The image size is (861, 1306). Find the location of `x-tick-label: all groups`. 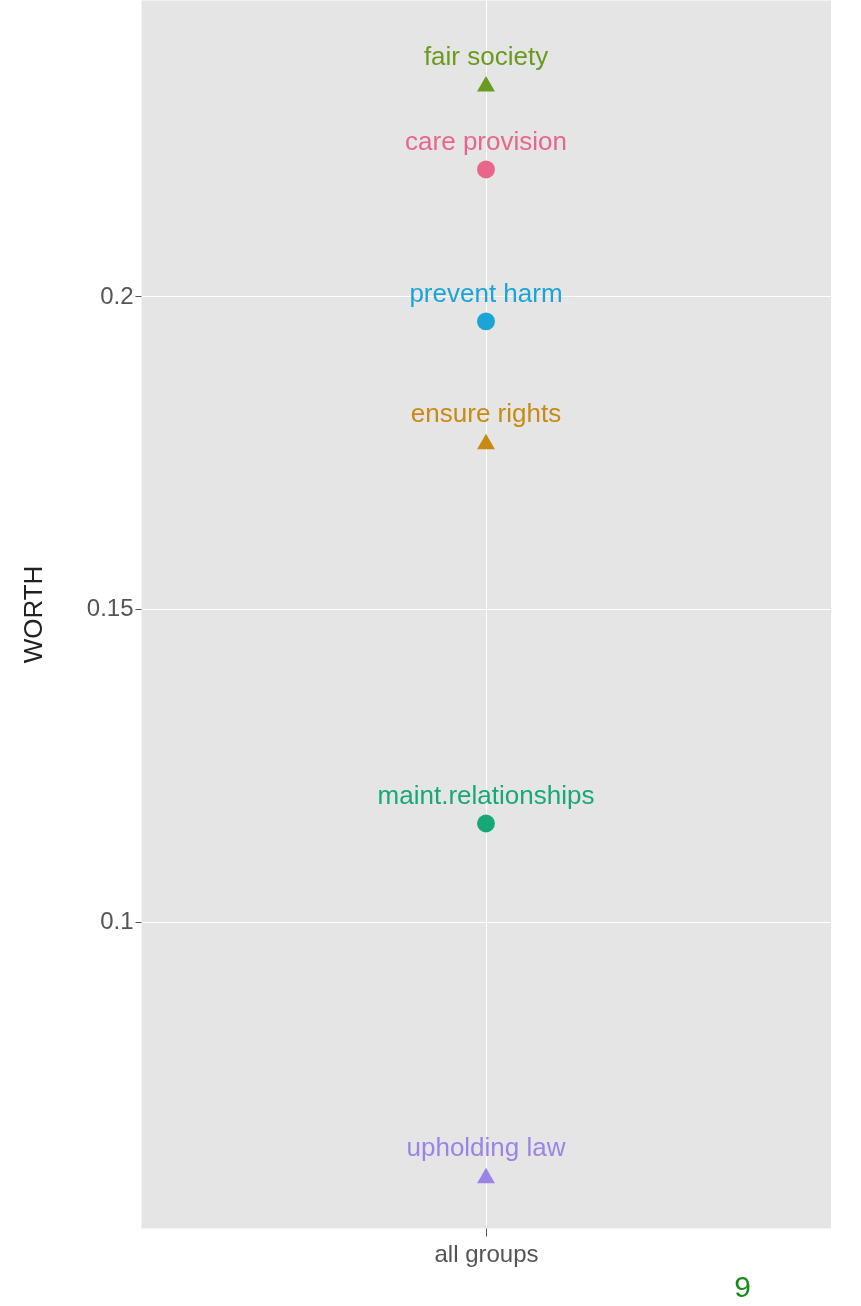

x-tick-label: all groups is located at coordinates (486, 1253).